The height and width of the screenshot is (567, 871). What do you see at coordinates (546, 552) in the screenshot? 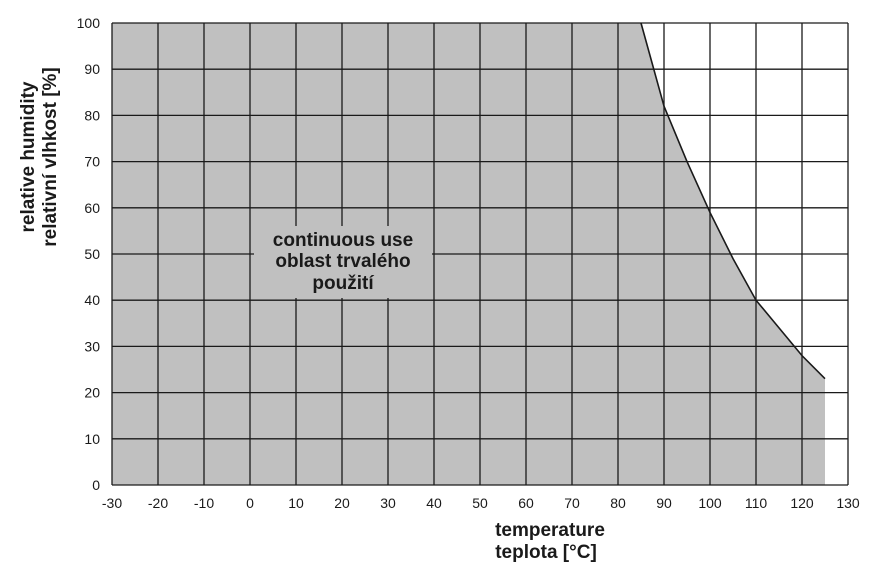
I see `x-axis-title-line-2: teplota [°C]` at bounding box center [546, 552].